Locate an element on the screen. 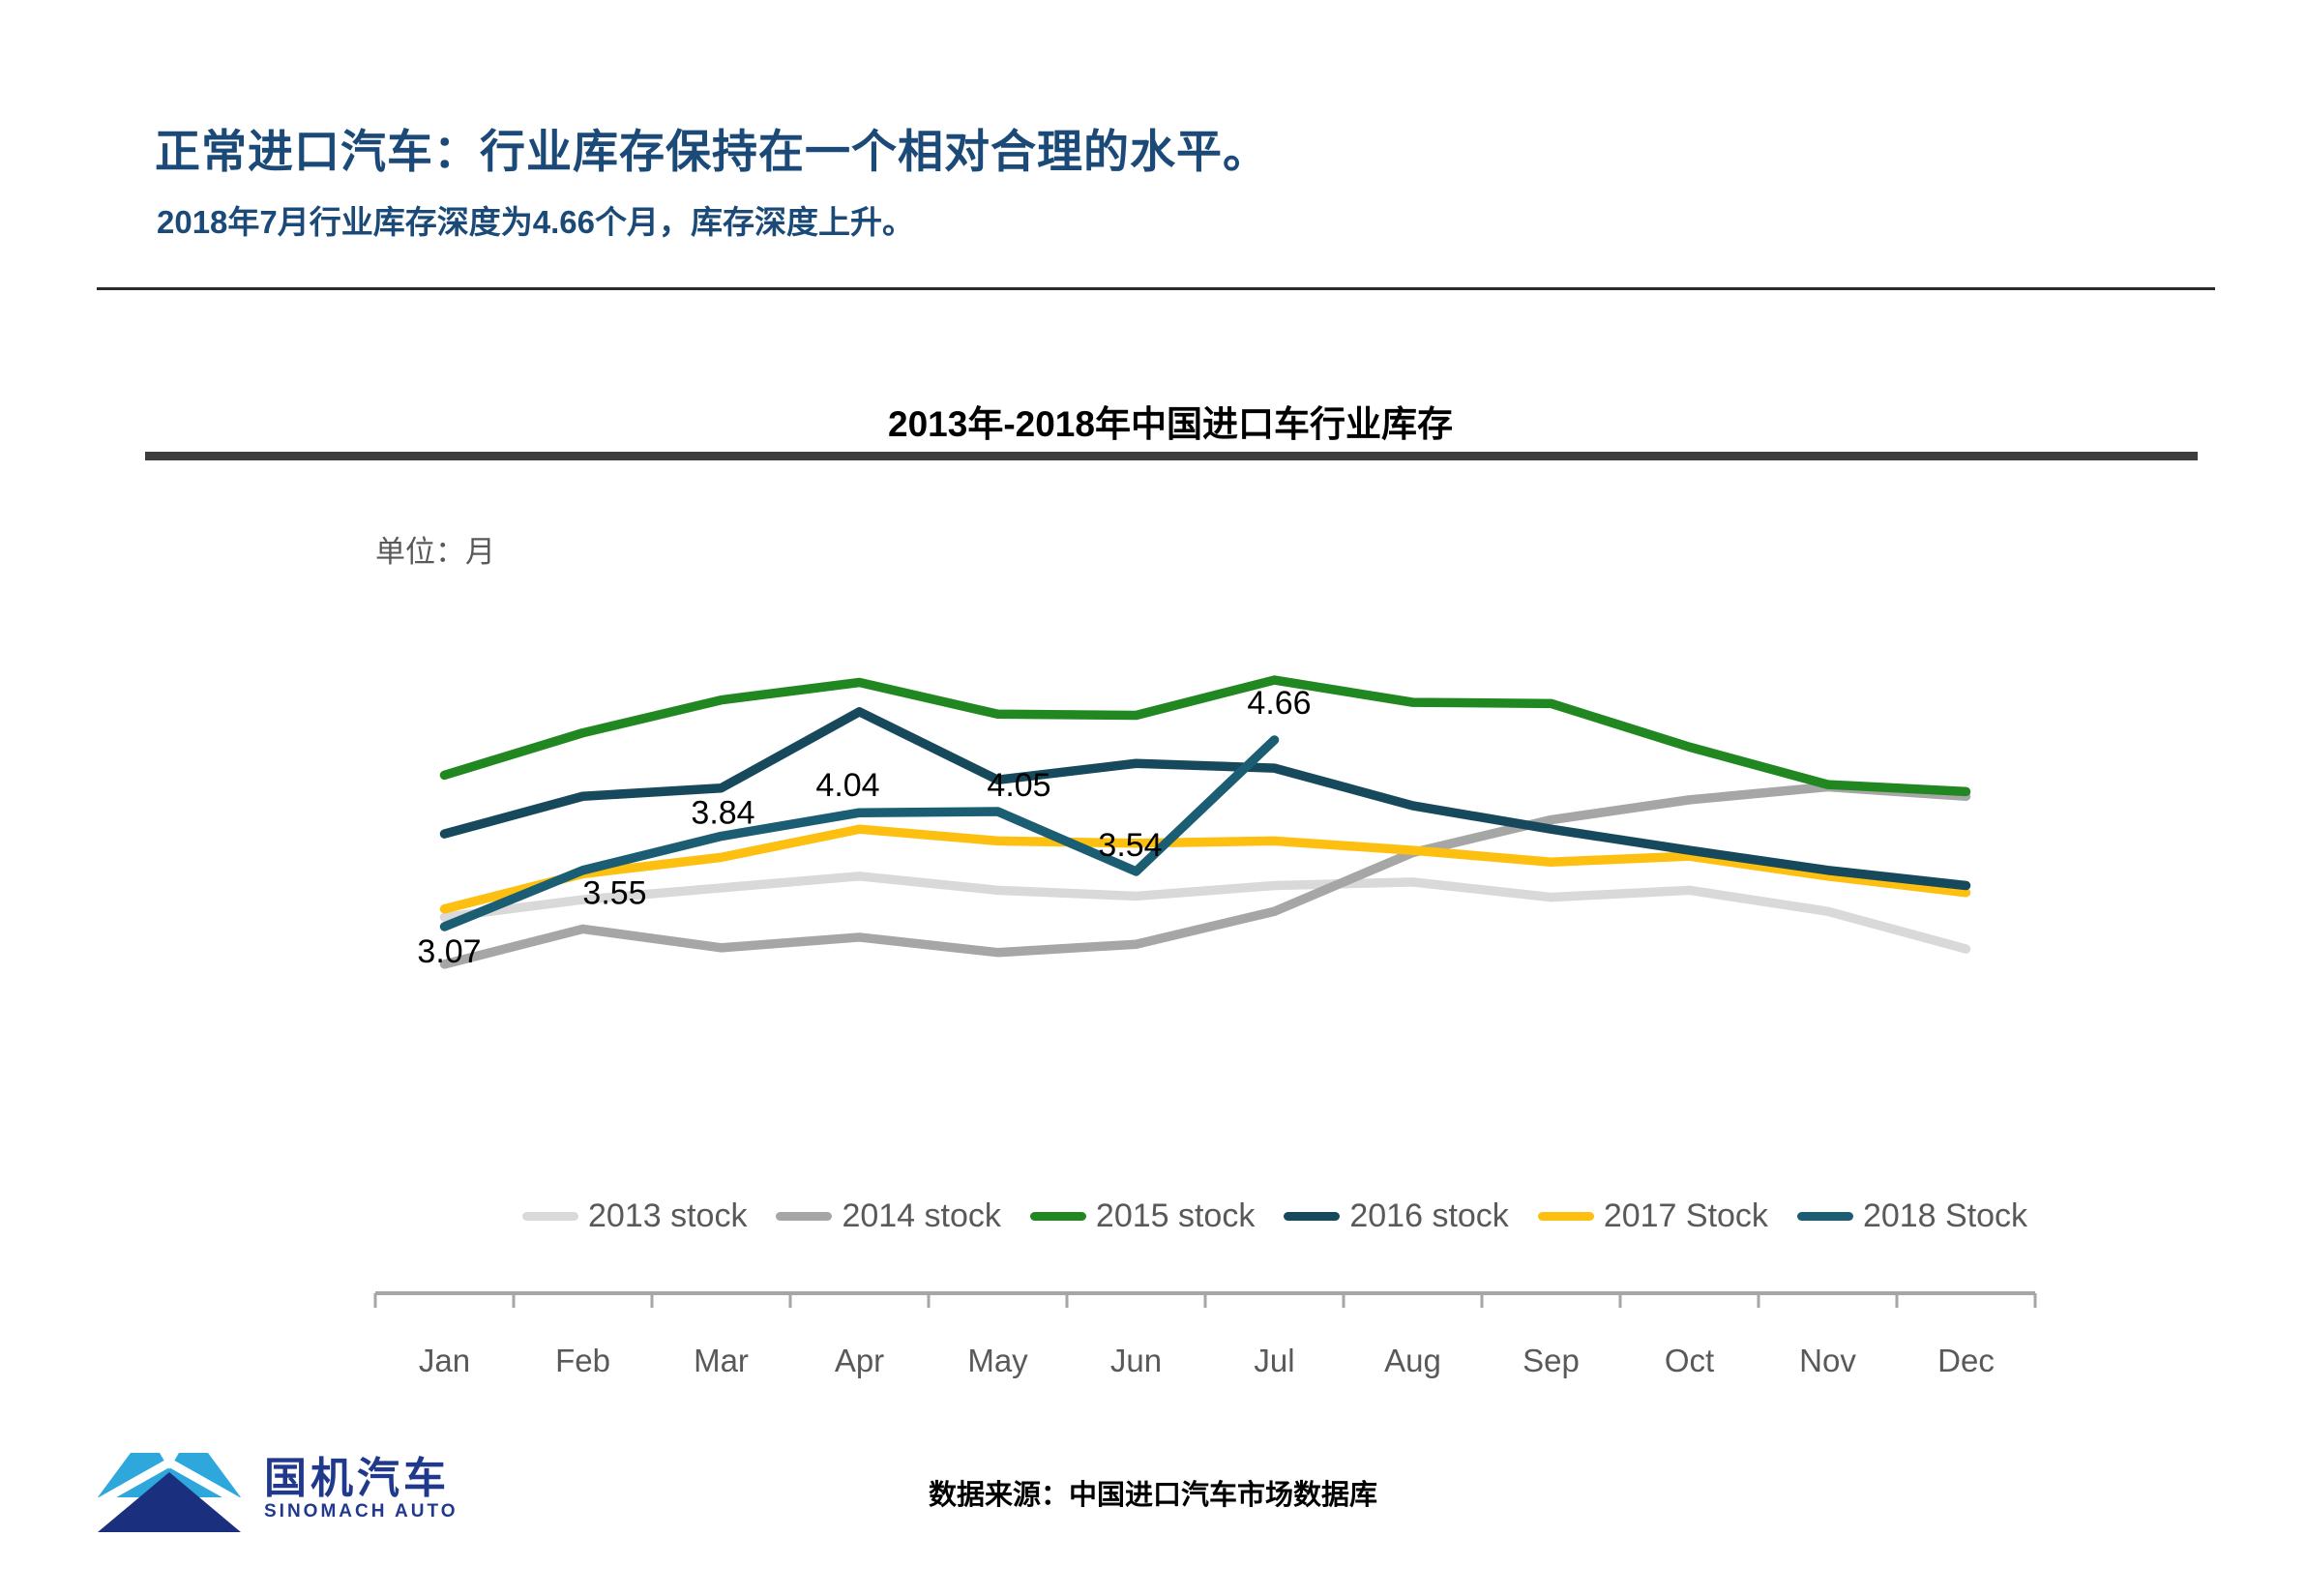 Image resolution: width=2306 pixels, height=1596 pixels. mountain-logo-icon is located at coordinates (169, 1492).